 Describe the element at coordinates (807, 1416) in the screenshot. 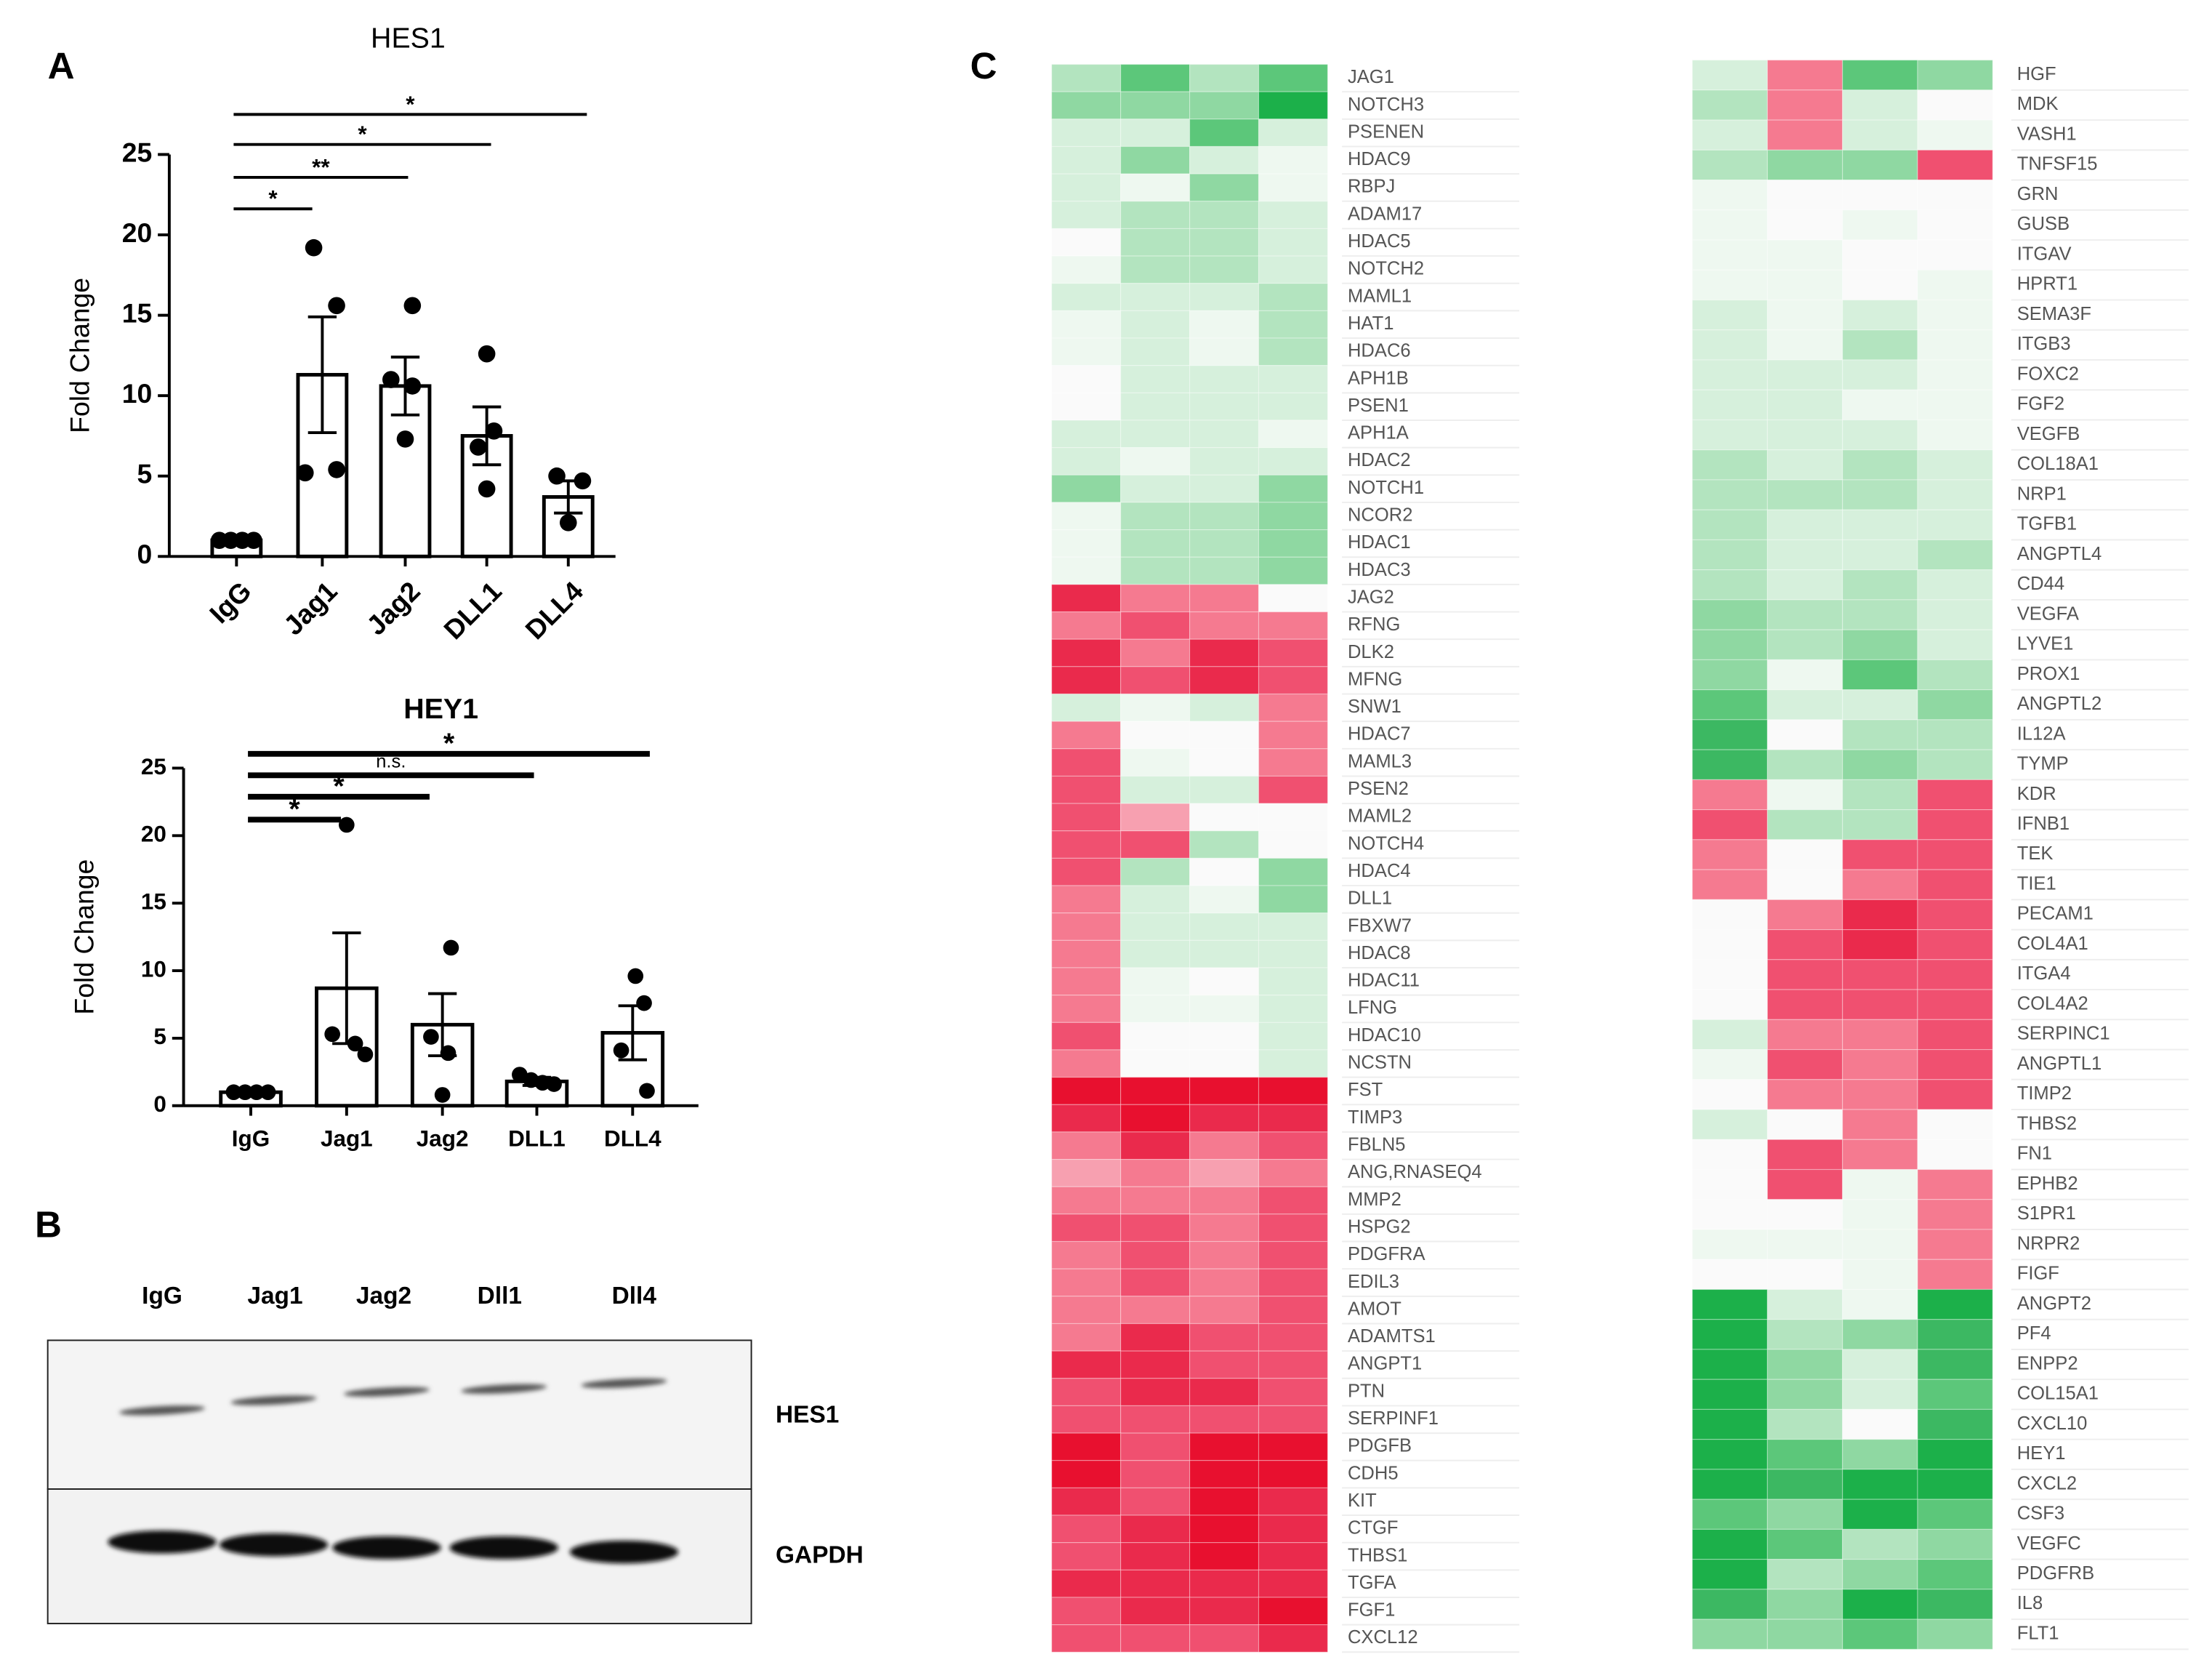

I see `protein-label: HES1` at that location.